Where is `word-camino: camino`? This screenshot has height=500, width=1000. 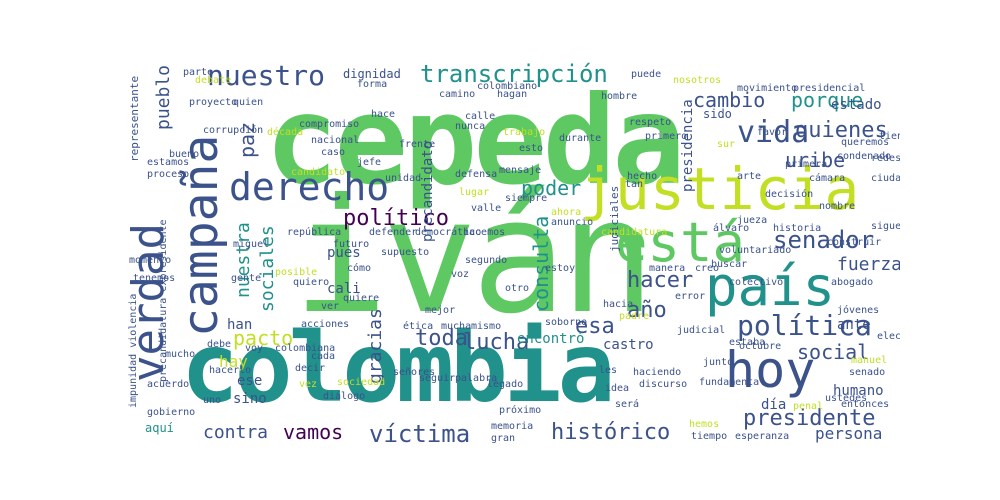
word-camino: camino is located at coordinates (457, 94).